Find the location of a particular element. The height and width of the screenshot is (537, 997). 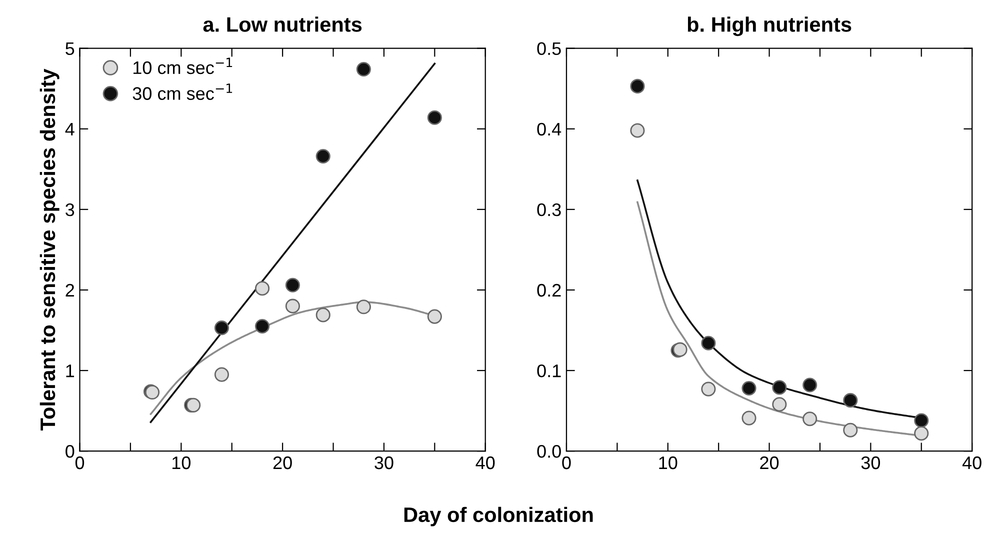

y-tick-label: 1 is located at coordinates (70, 371).